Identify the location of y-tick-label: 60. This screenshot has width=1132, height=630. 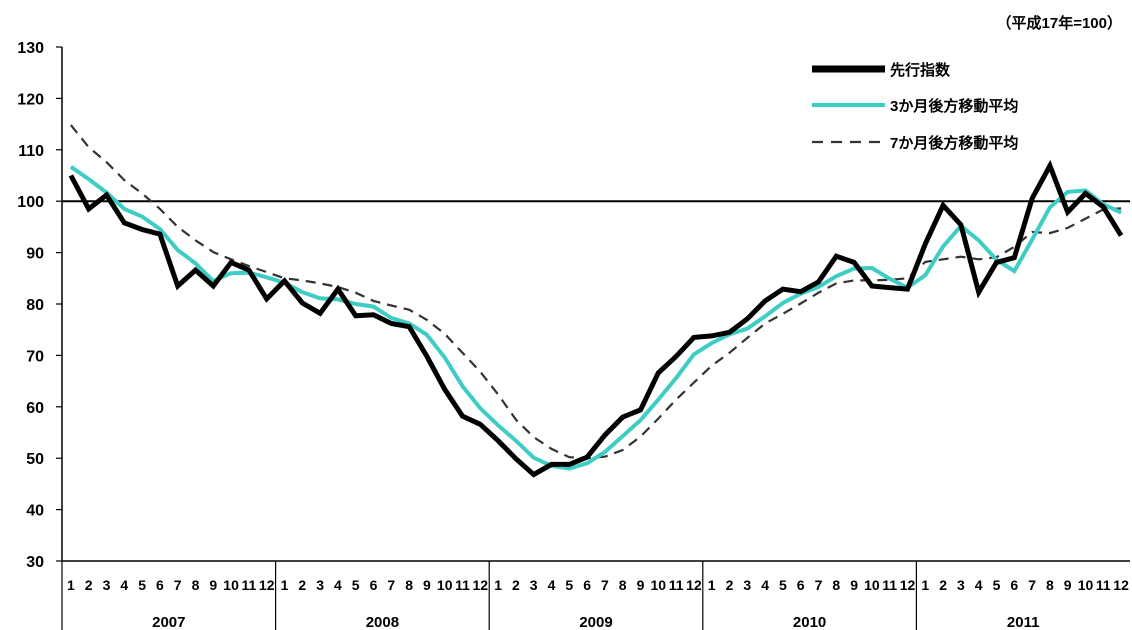
(35, 408).